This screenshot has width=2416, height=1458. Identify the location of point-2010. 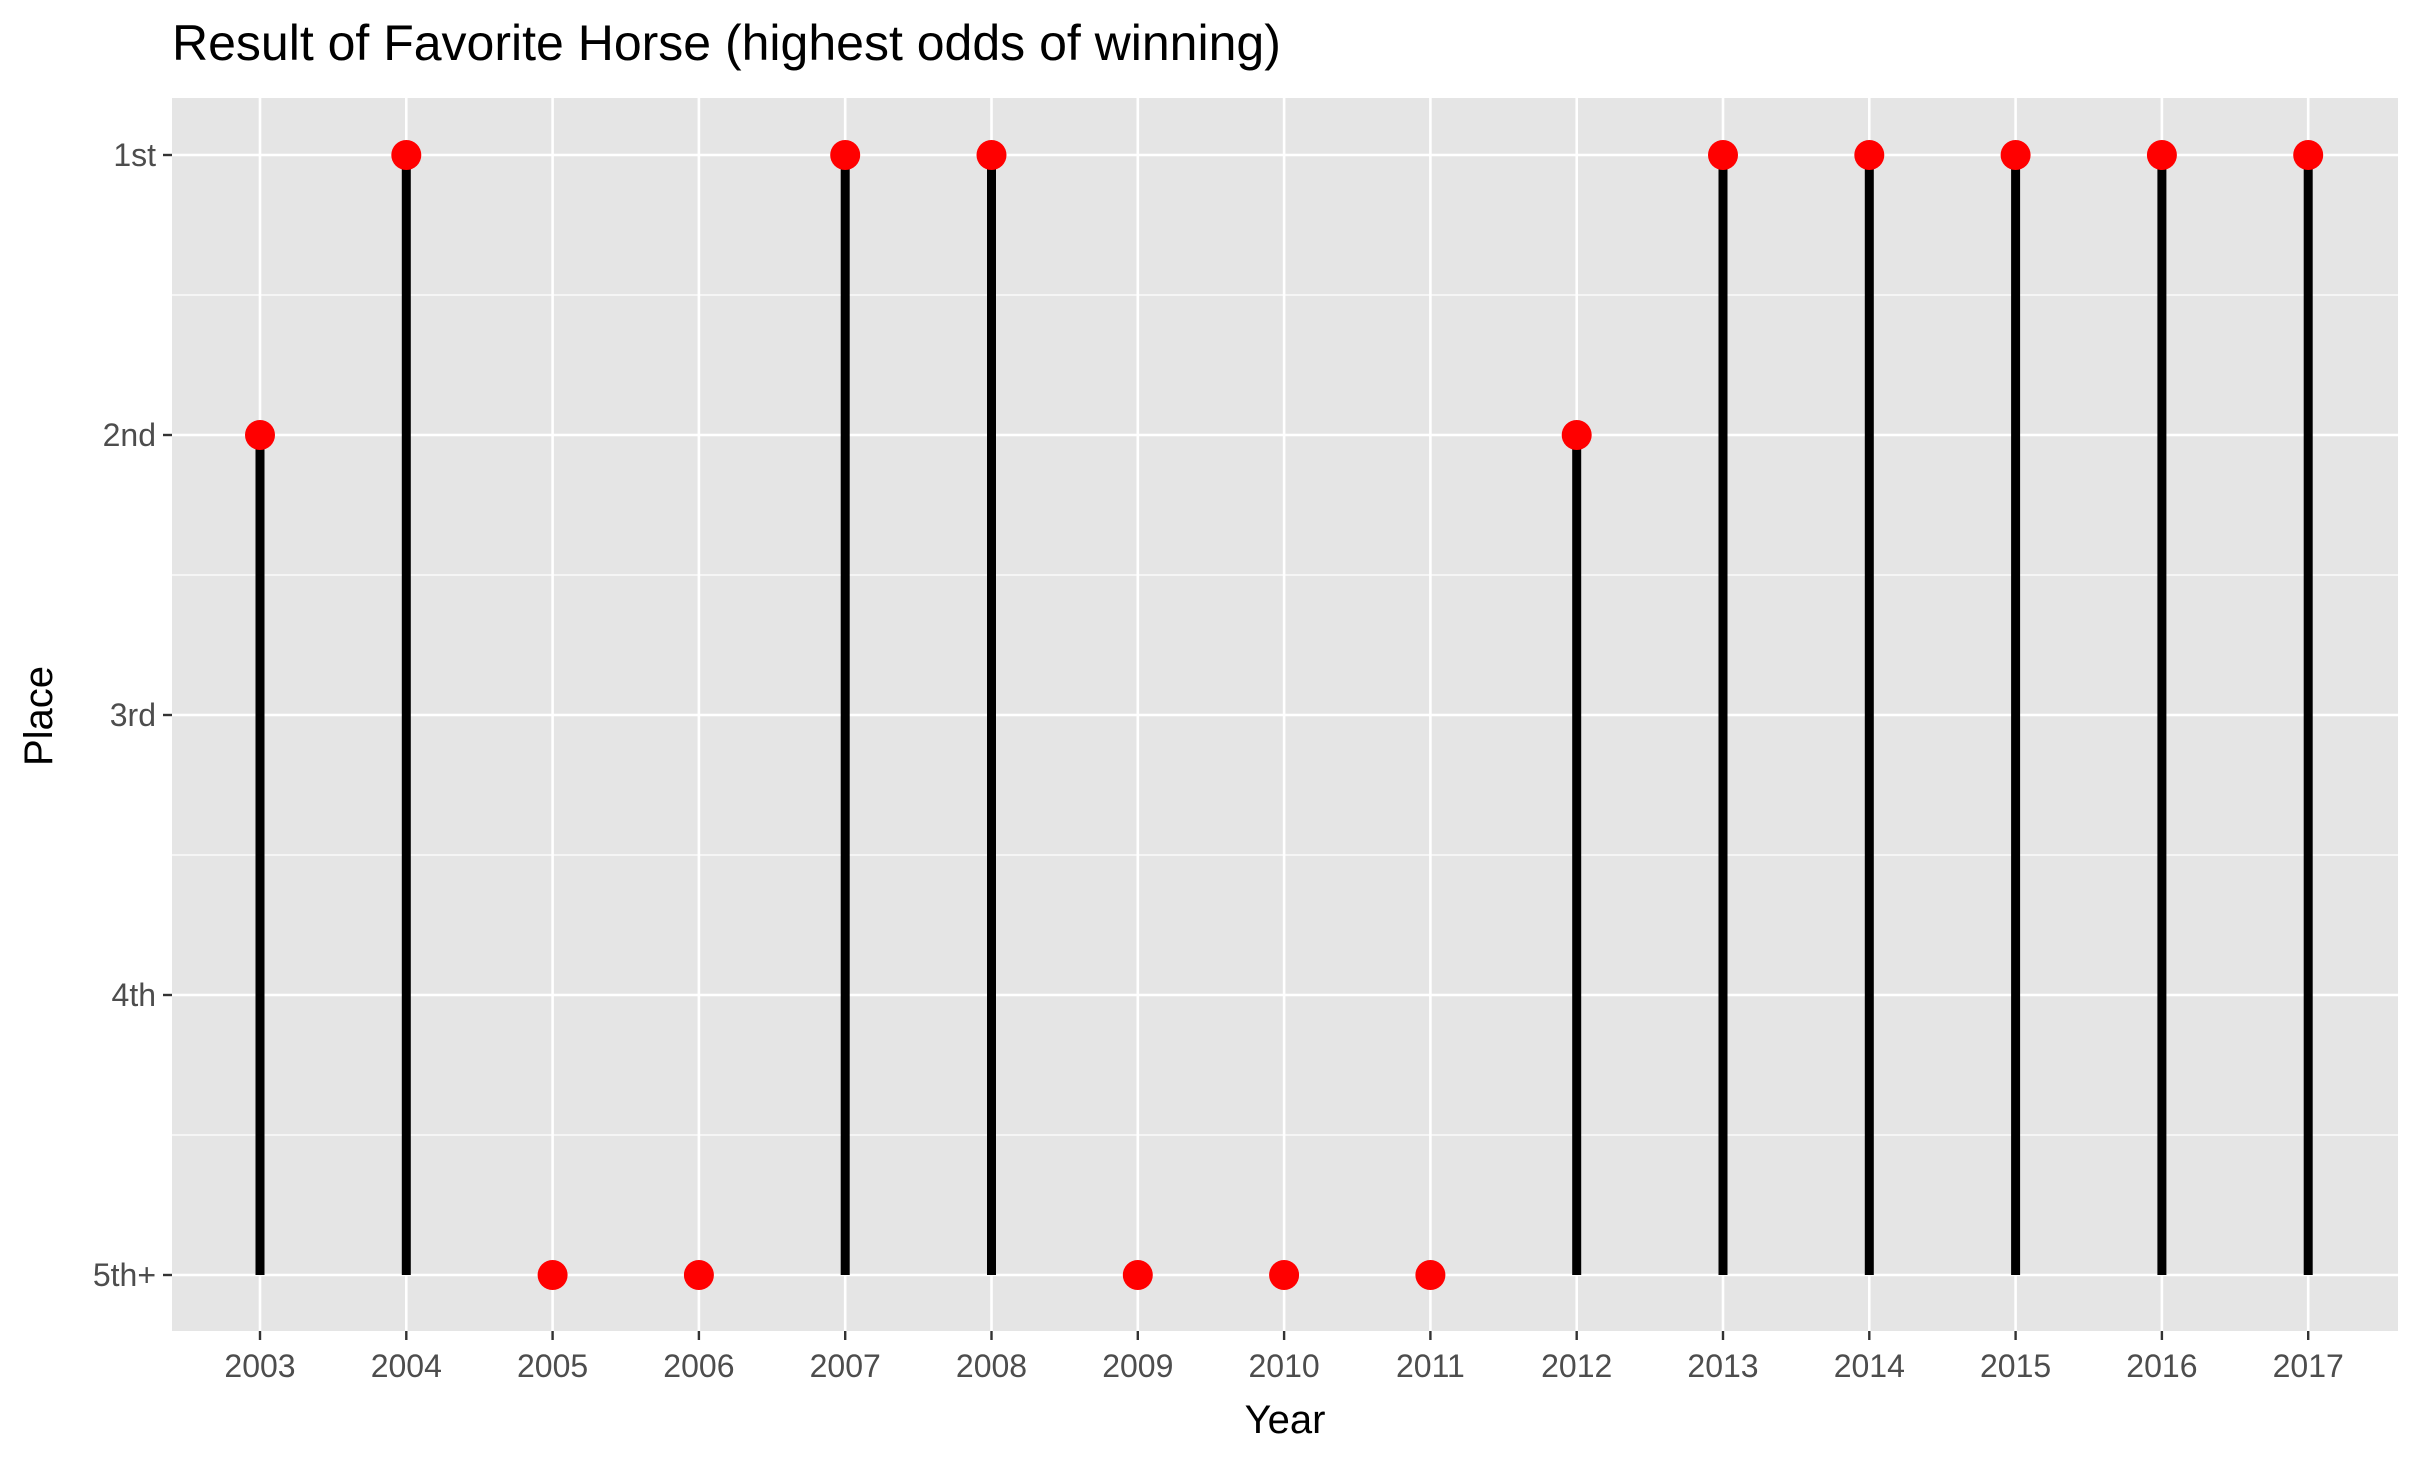
(1284, 1275).